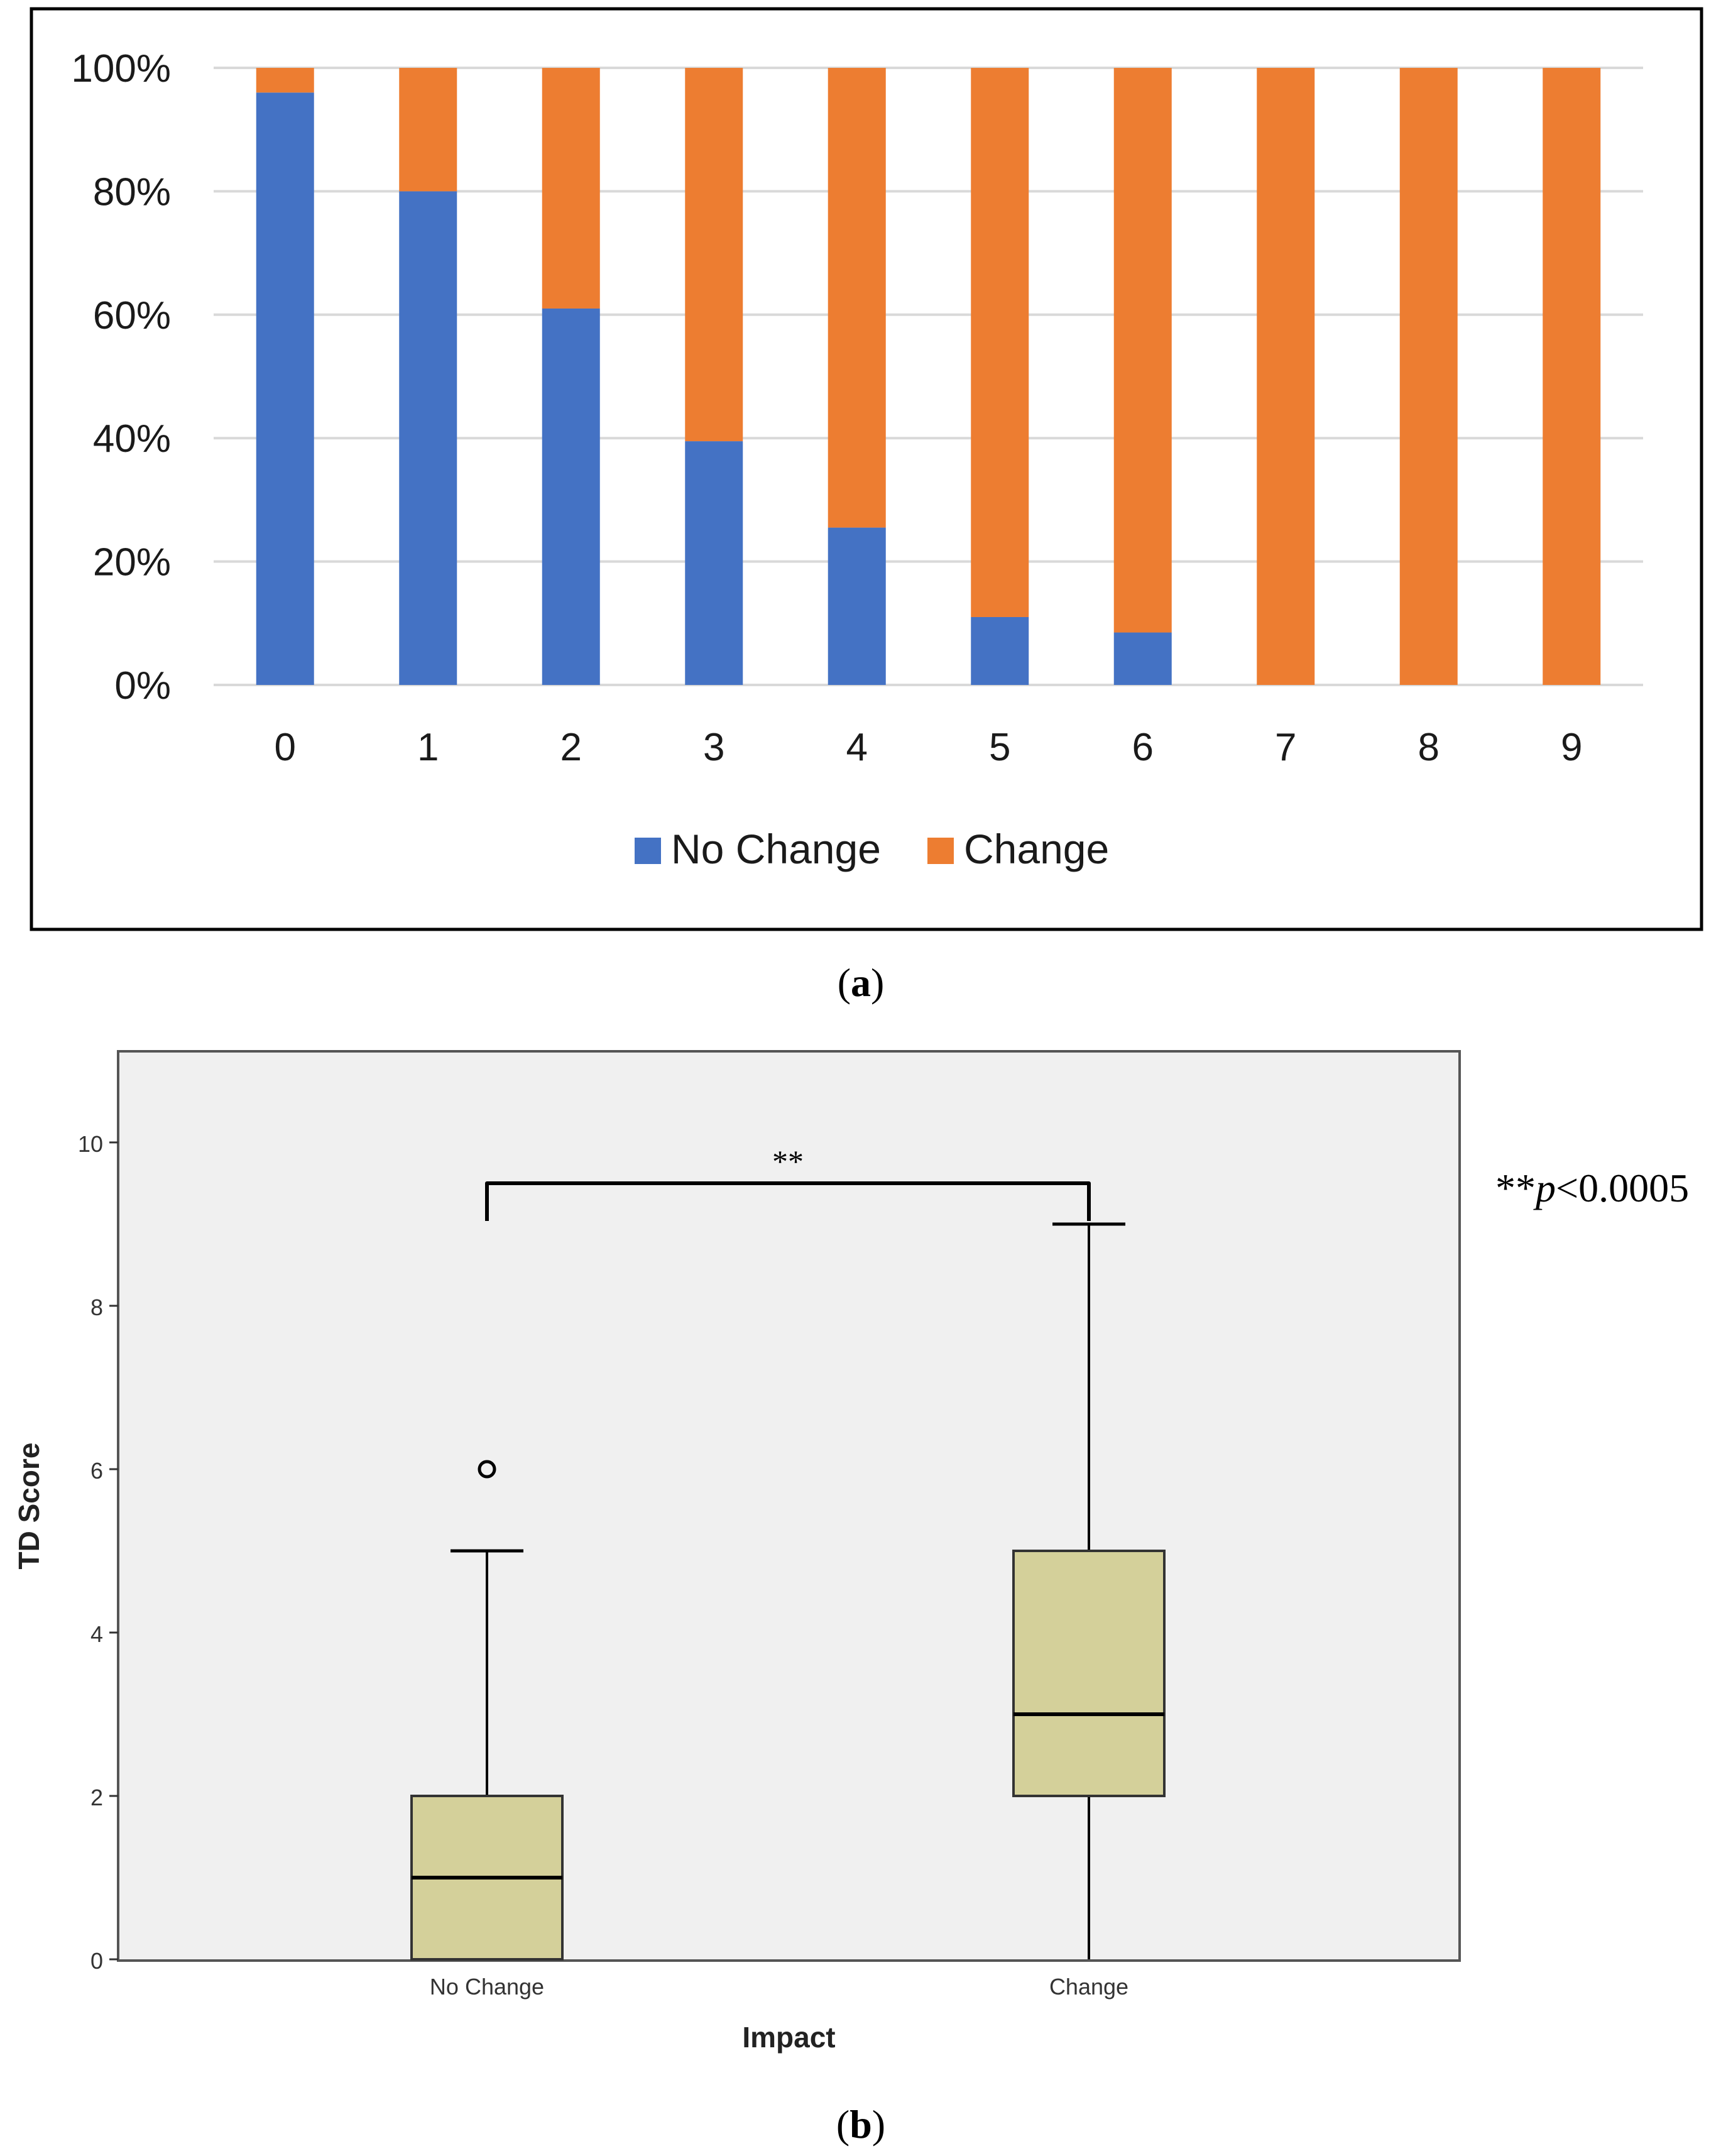 This screenshot has width=1721, height=2156. Describe the element at coordinates (1515, 1188) in the screenshot. I see `p-value-stars: **` at that location.